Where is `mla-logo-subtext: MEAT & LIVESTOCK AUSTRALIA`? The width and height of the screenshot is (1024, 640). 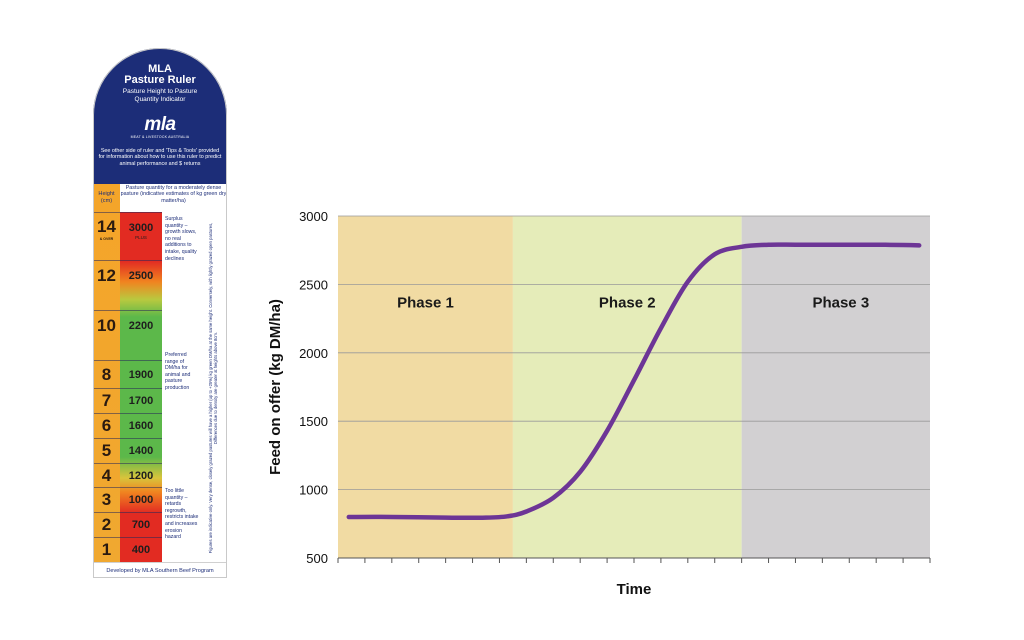 mla-logo-subtext: MEAT & LIVESTOCK AUSTRALIA is located at coordinates (160, 137).